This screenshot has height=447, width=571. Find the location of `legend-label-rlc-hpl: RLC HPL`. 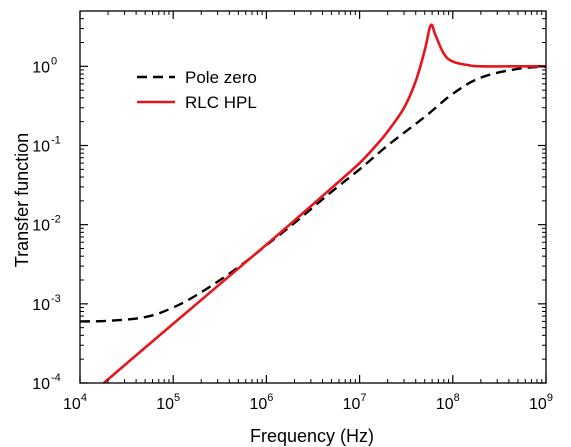

legend-label-rlc-hpl: RLC HPL is located at coordinates (221, 102).